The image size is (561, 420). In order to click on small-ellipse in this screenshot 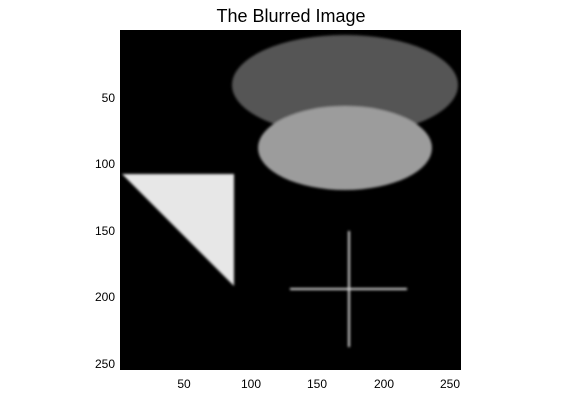, I will do `click(345, 148)`.